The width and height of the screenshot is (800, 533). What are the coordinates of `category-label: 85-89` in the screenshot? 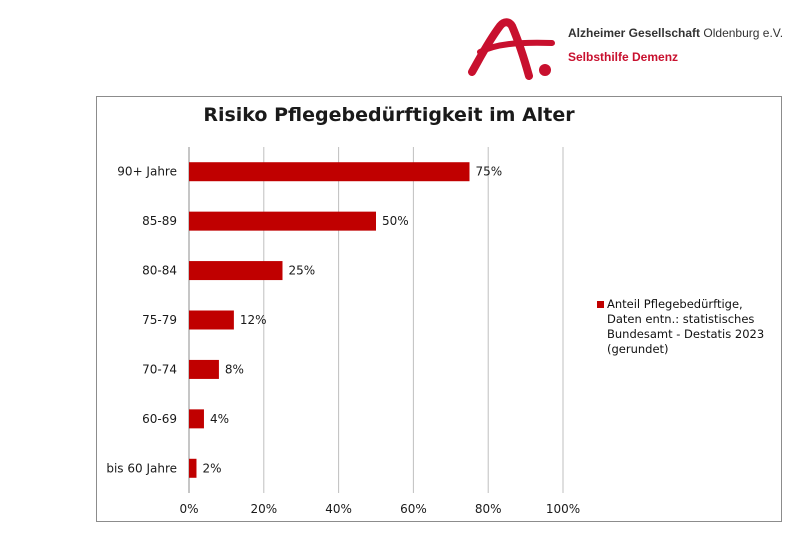 It's located at (159, 221).